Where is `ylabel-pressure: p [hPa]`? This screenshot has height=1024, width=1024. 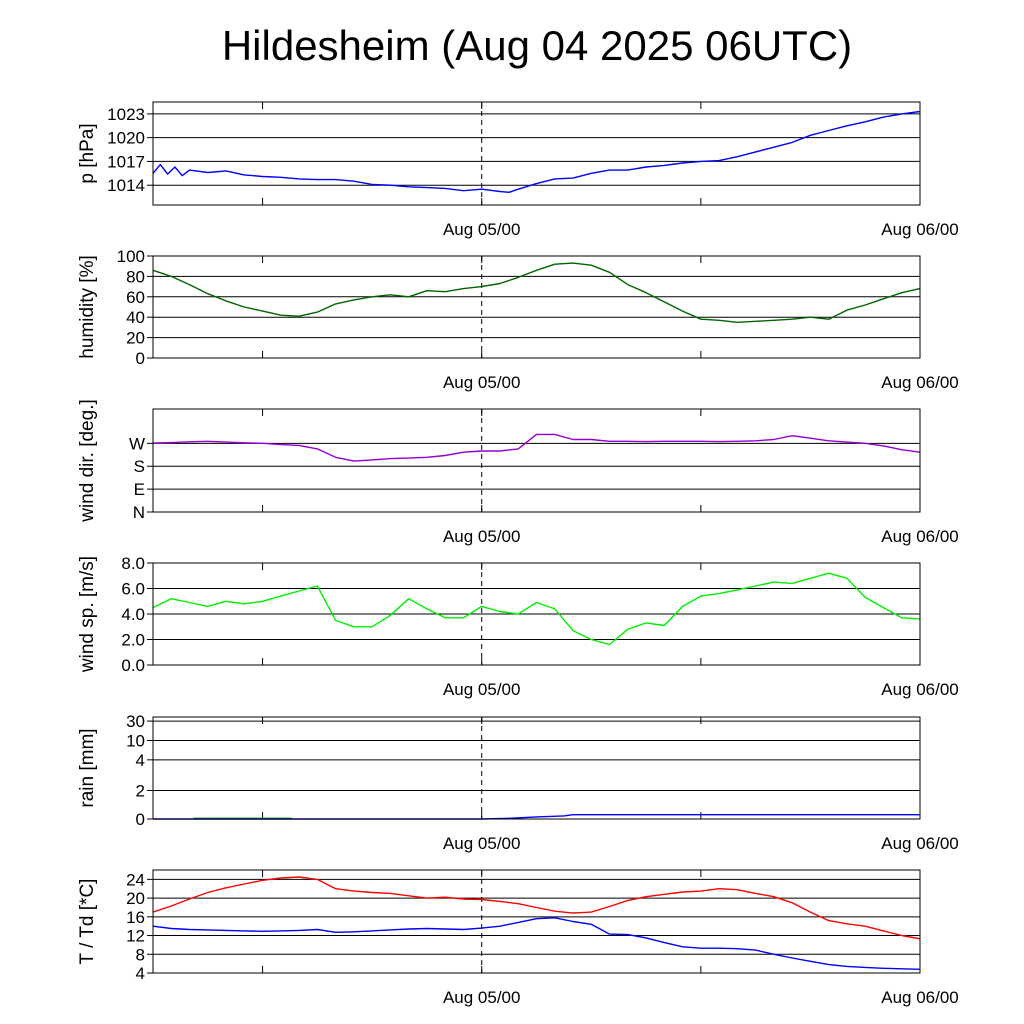 ylabel-pressure: p [hPa] is located at coordinates (87, 153).